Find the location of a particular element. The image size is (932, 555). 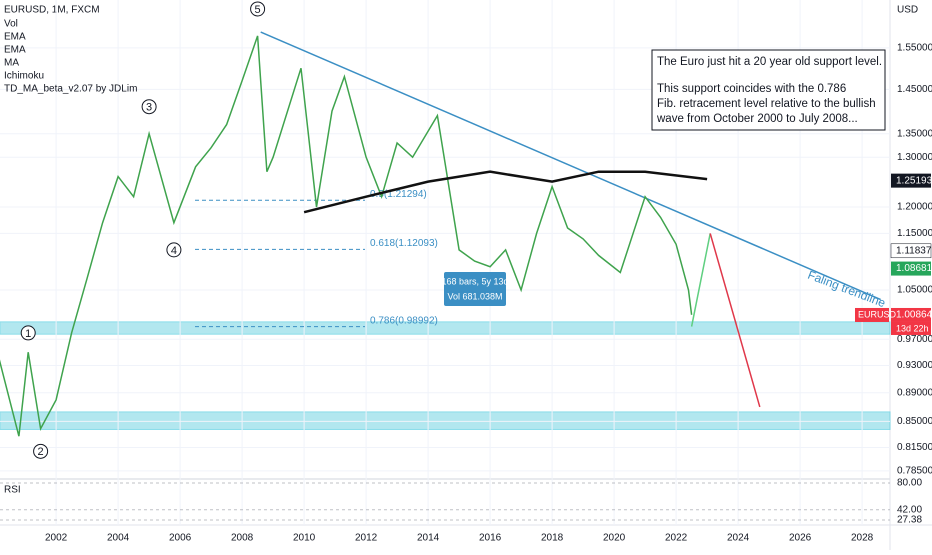

x-tick-label: 2012 is located at coordinates (366, 538).